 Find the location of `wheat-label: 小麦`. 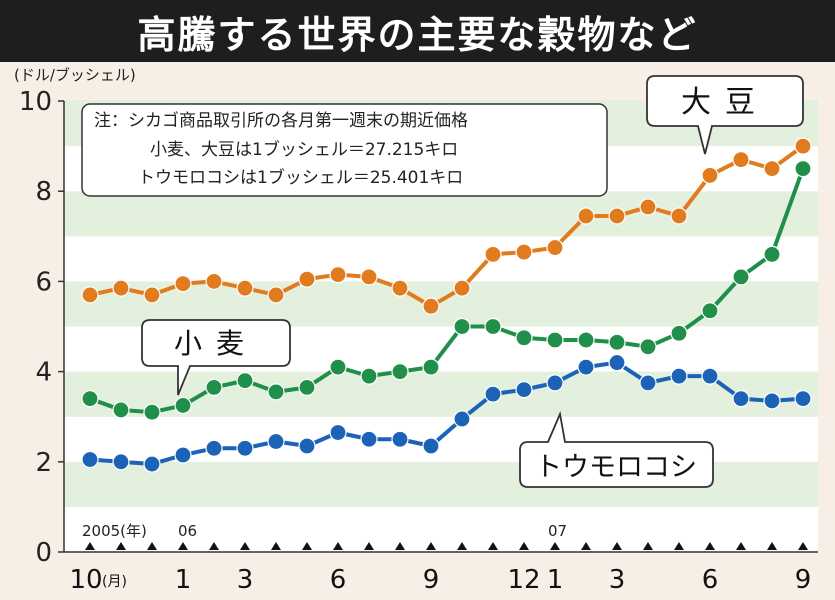

wheat-label: 小麦 is located at coordinates (216, 357).